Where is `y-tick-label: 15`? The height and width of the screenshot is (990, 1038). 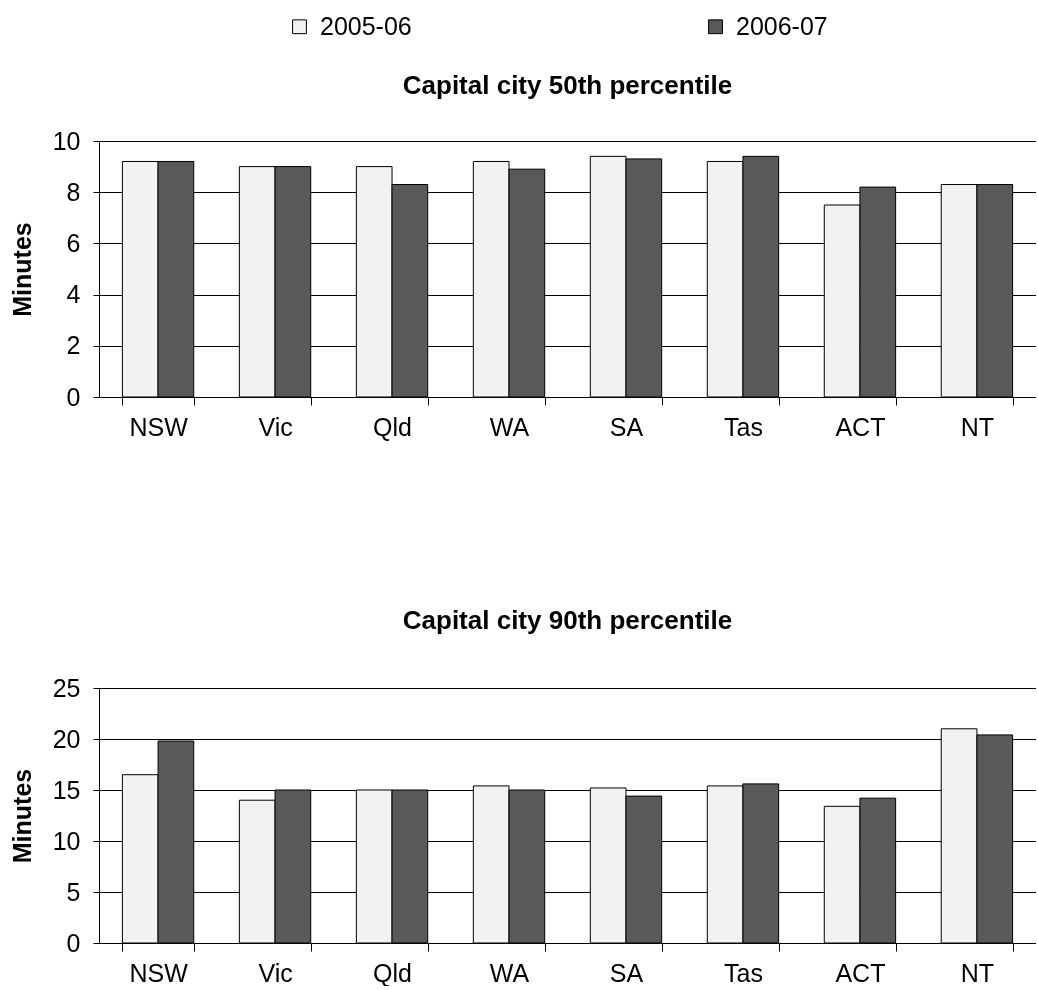 y-tick-label: 15 is located at coordinates (66, 789).